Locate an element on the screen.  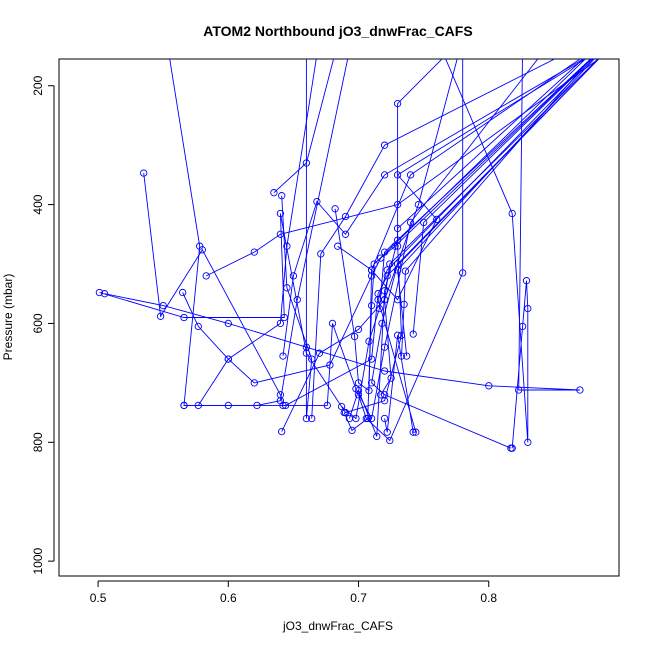
x-tick-label: 0.5 is located at coordinates (98, 598).